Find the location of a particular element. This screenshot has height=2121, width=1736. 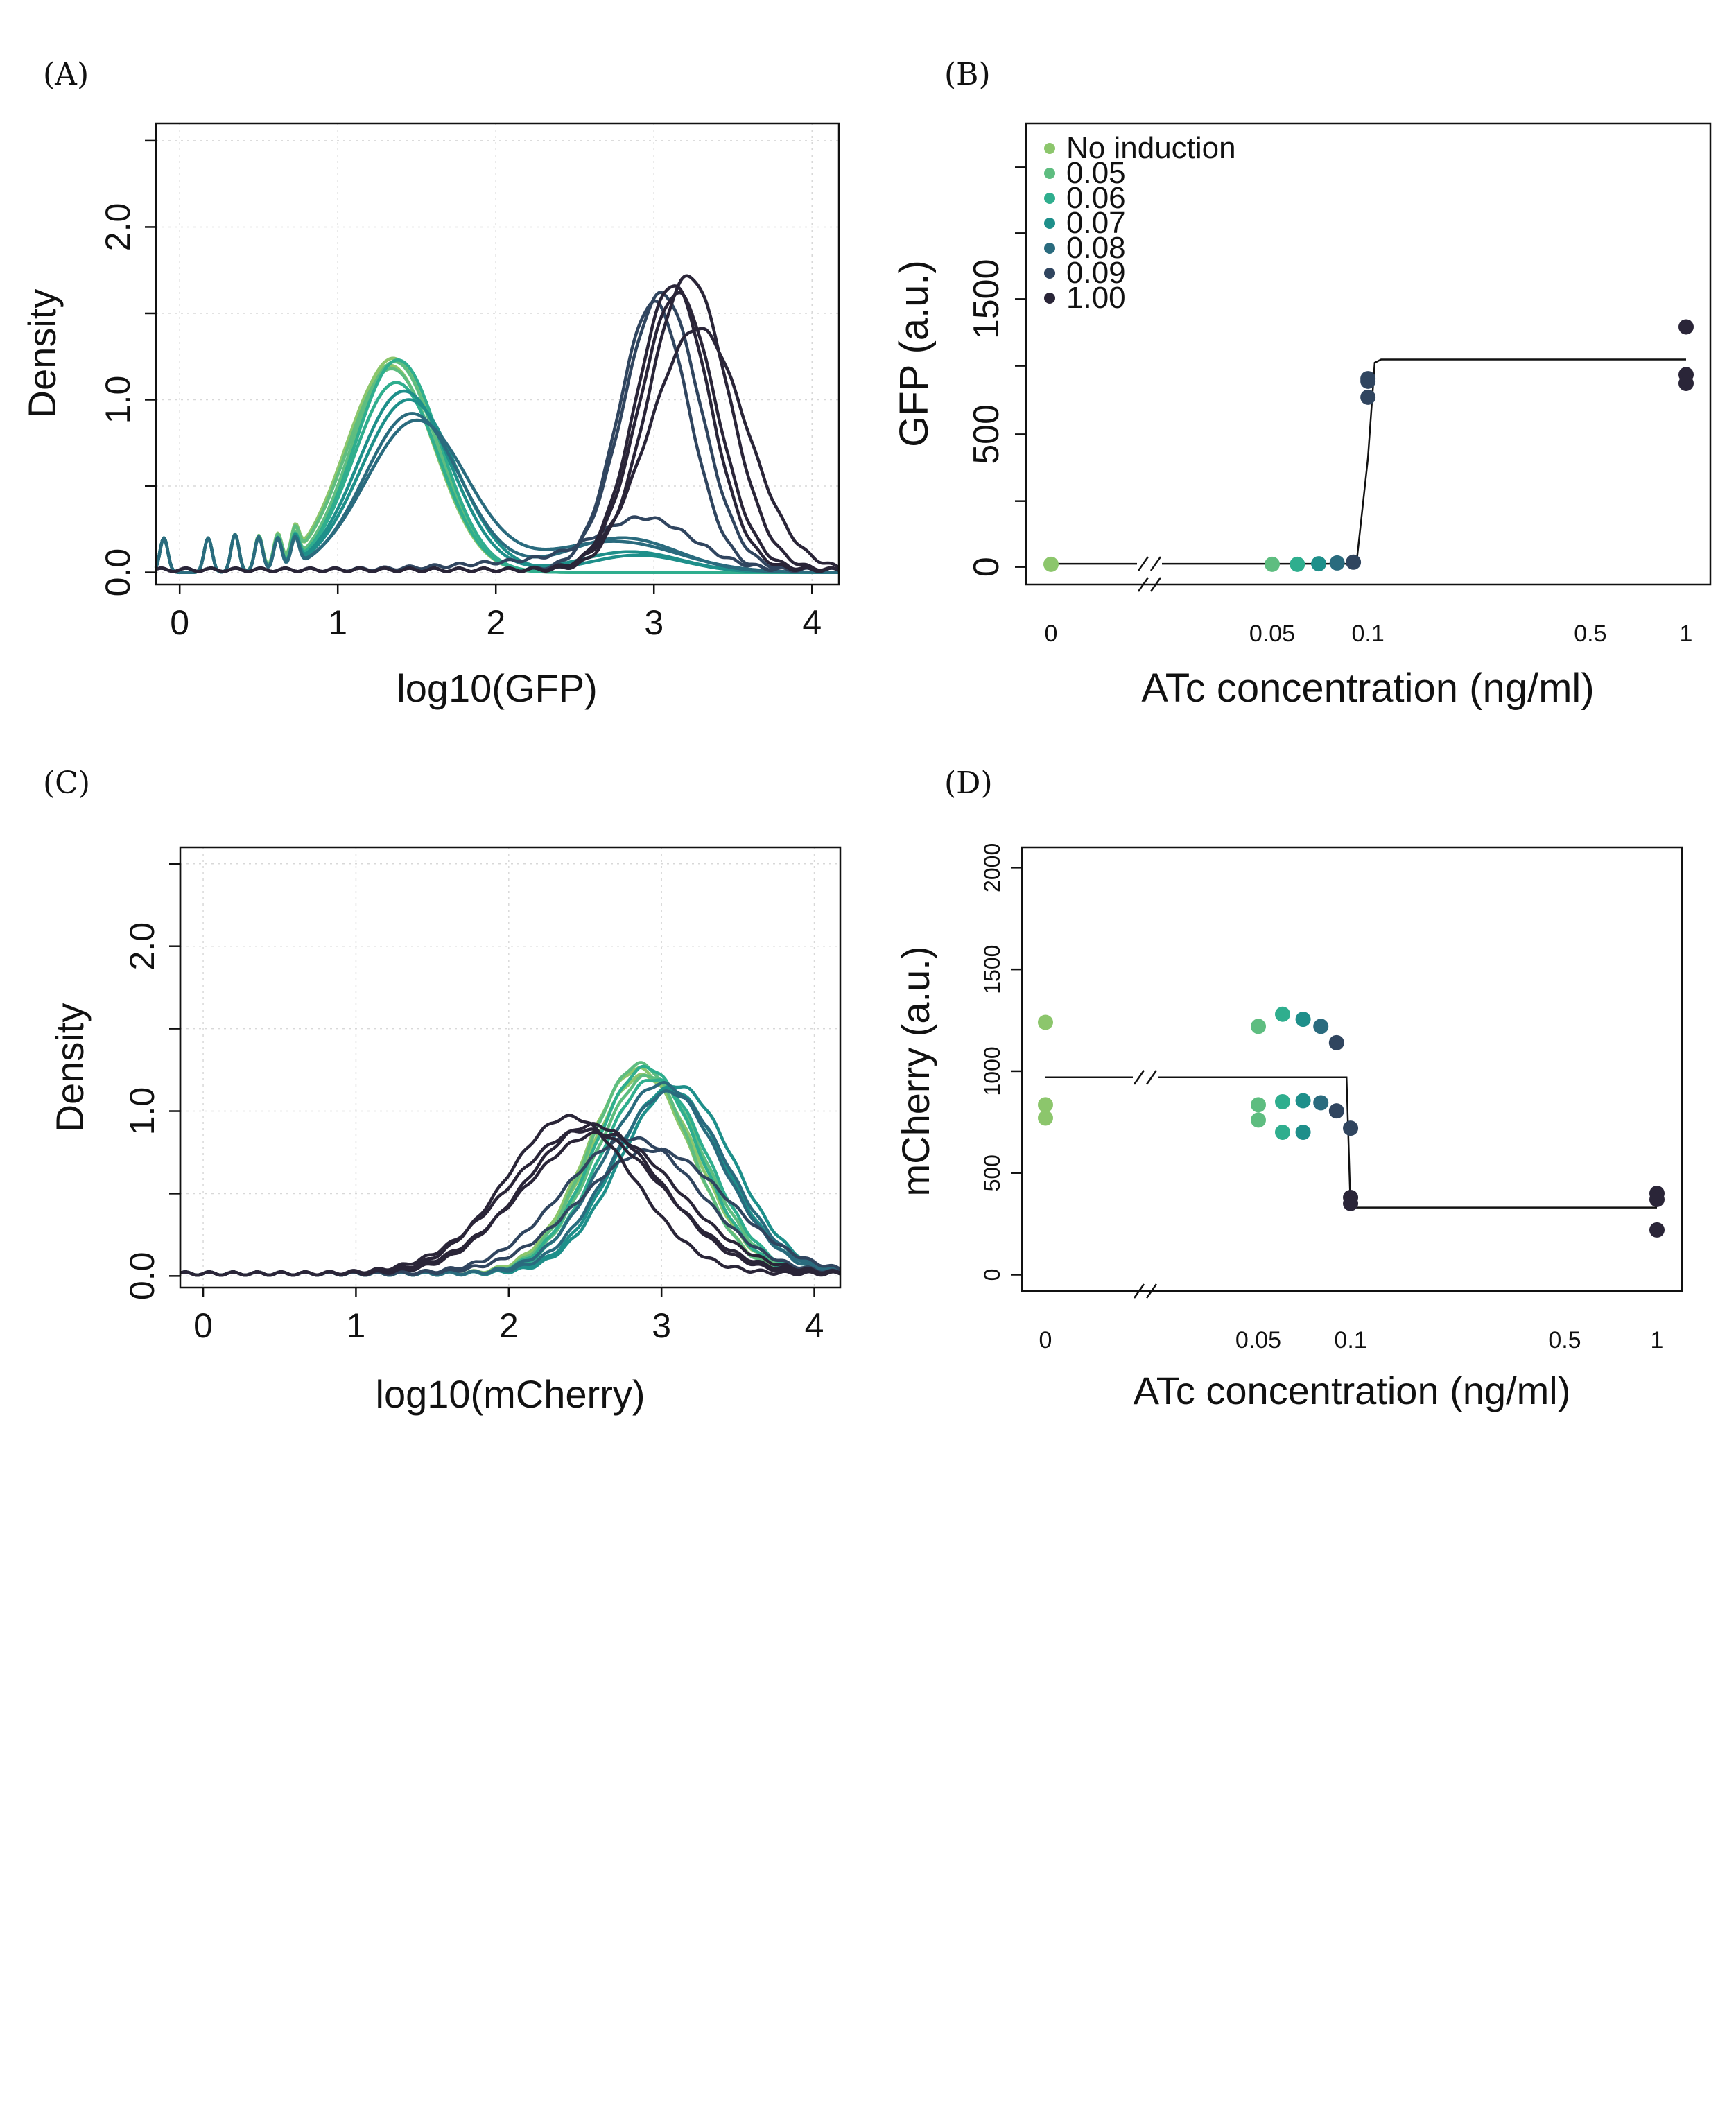

panel-b-x-tick-label: 0 is located at coordinates (1052, 634).